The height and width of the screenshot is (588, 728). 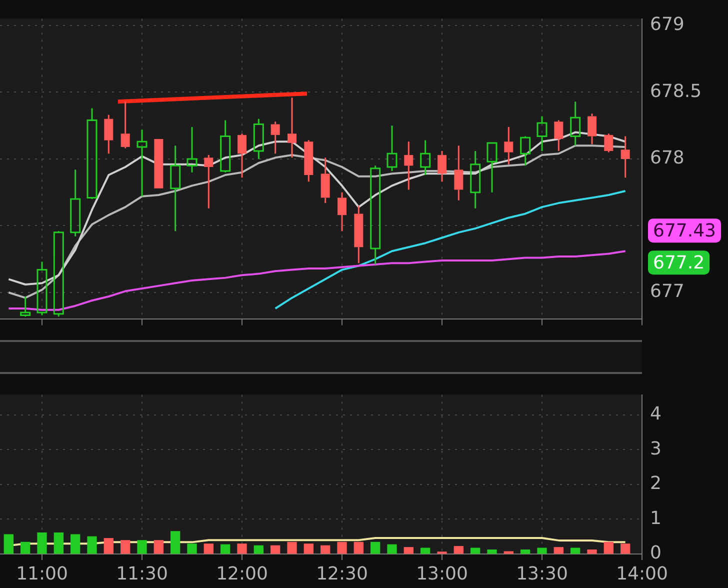 I want to click on y-tick-label: 678.5, so click(x=676, y=91).